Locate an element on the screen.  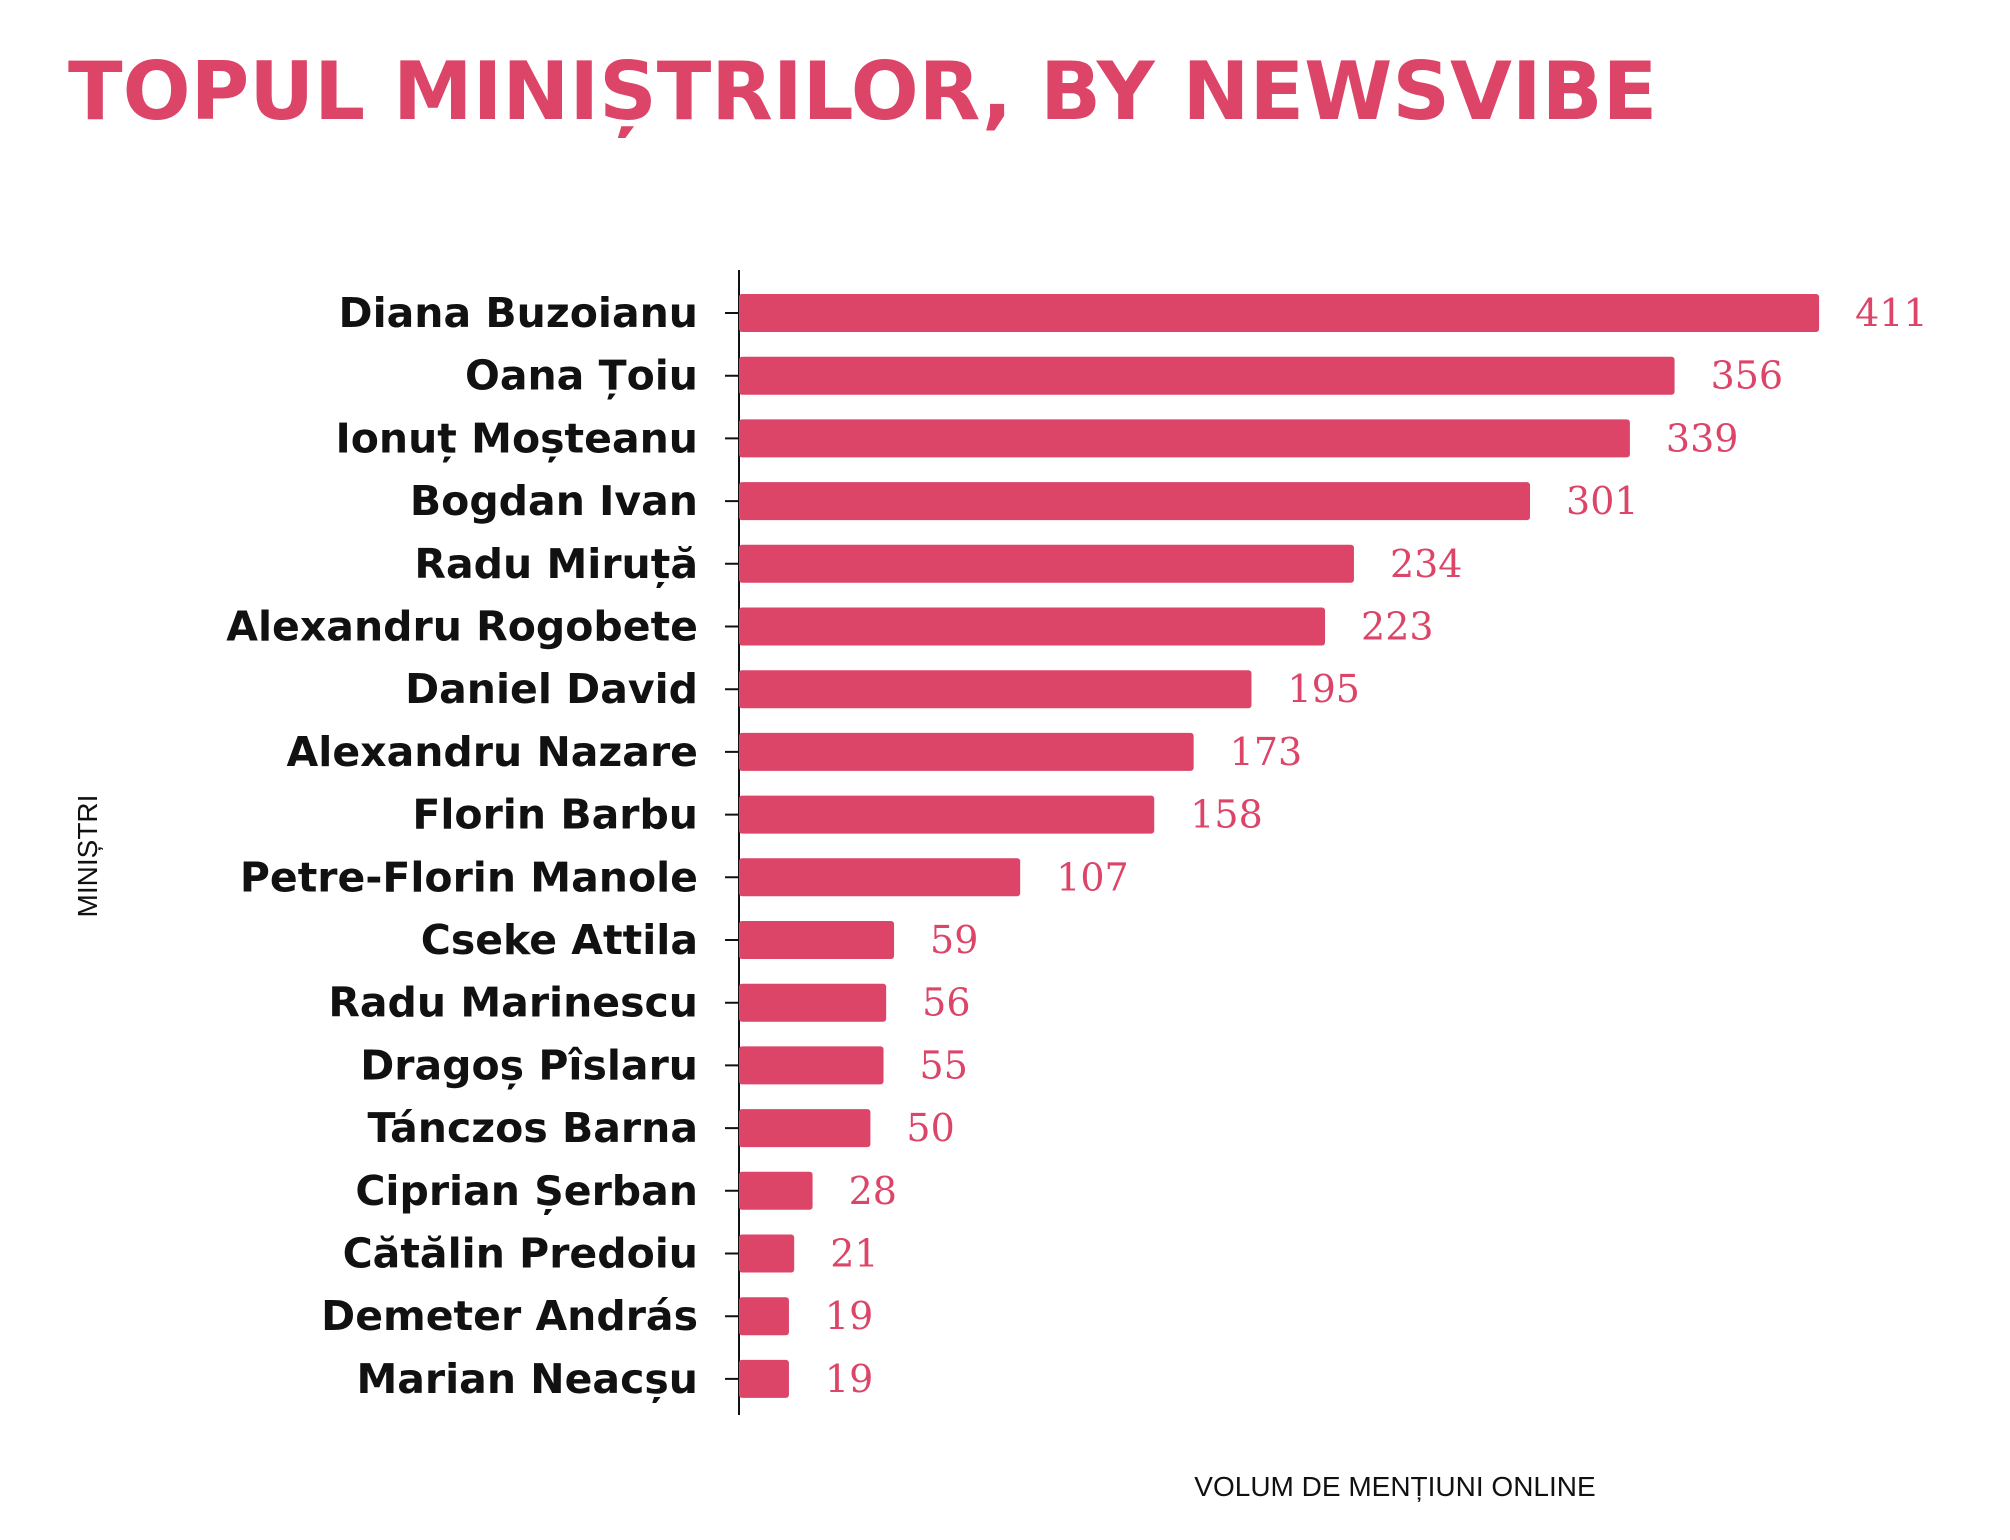
category-label: Ionuț Moșteanu is located at coordinates (517, 438).